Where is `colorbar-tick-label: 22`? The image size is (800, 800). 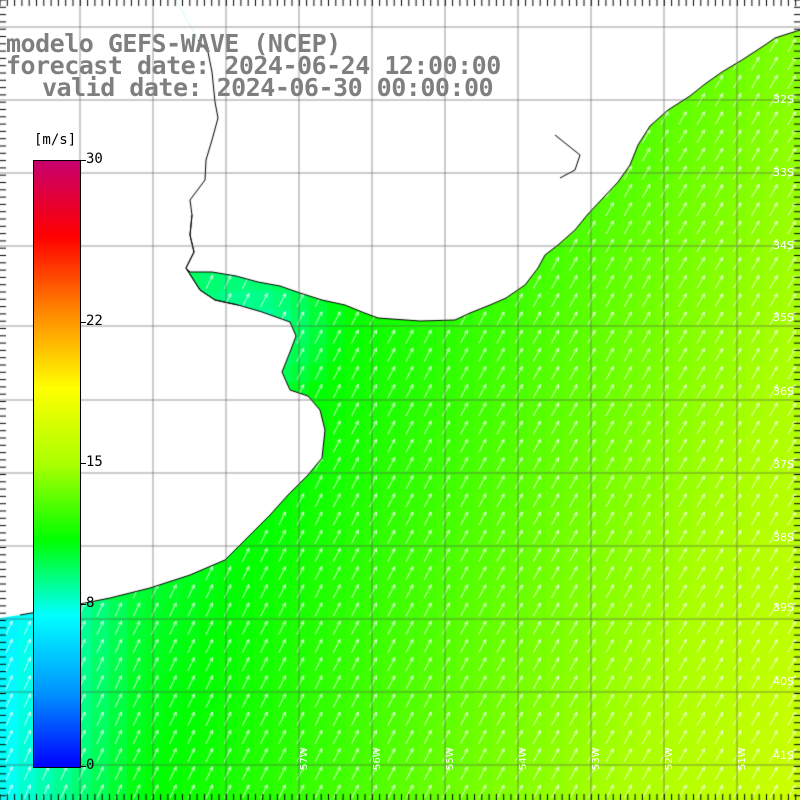 colorbar-tick-label: 22 is located at coordinates (94, 320).